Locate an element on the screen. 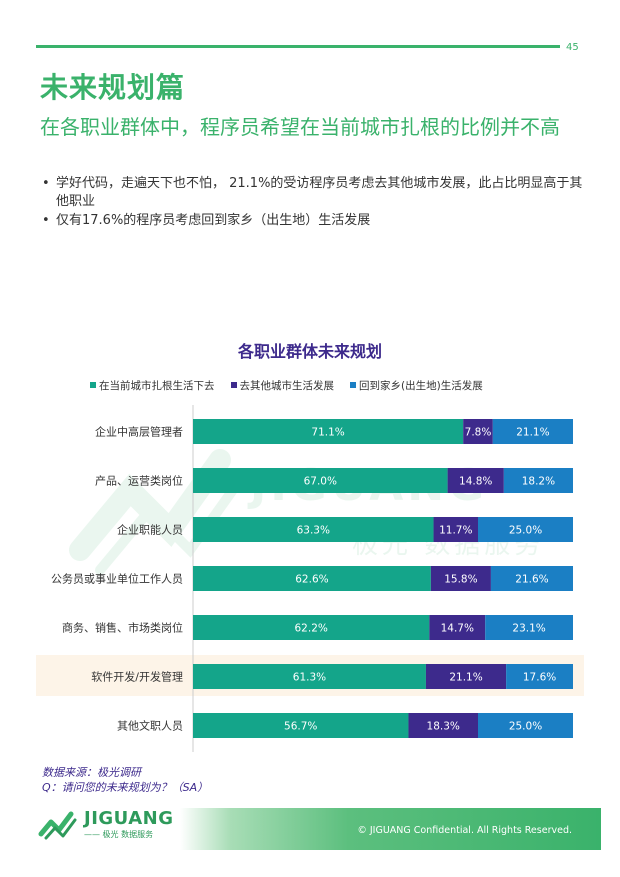 The width and height of the screenshot is (620, 877). legend-label: 在当前城市扎根生活下去 is located at coordinates (157, 385).